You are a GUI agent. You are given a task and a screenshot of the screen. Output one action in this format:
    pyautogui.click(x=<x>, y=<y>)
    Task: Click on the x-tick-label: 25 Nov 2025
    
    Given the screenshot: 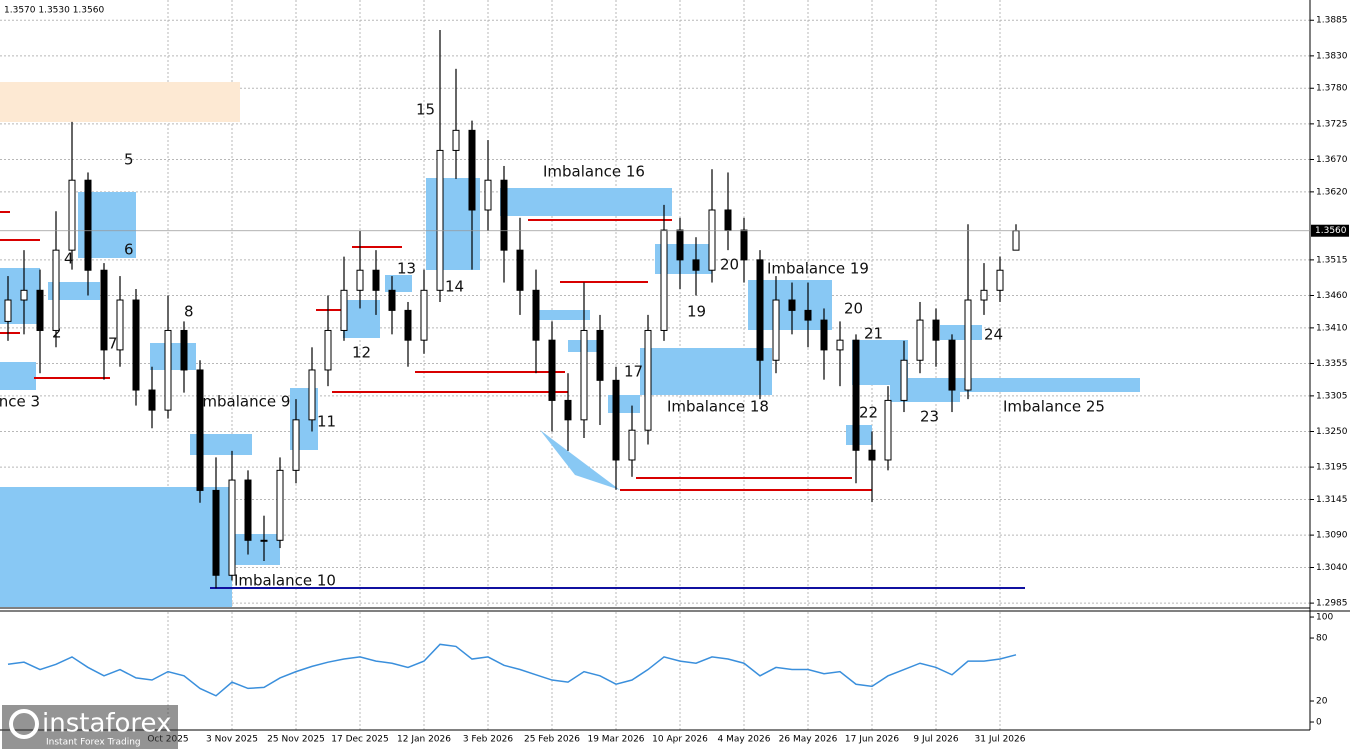 What is the action you would take?
    pyautogui.click(x=296, y=740)
    